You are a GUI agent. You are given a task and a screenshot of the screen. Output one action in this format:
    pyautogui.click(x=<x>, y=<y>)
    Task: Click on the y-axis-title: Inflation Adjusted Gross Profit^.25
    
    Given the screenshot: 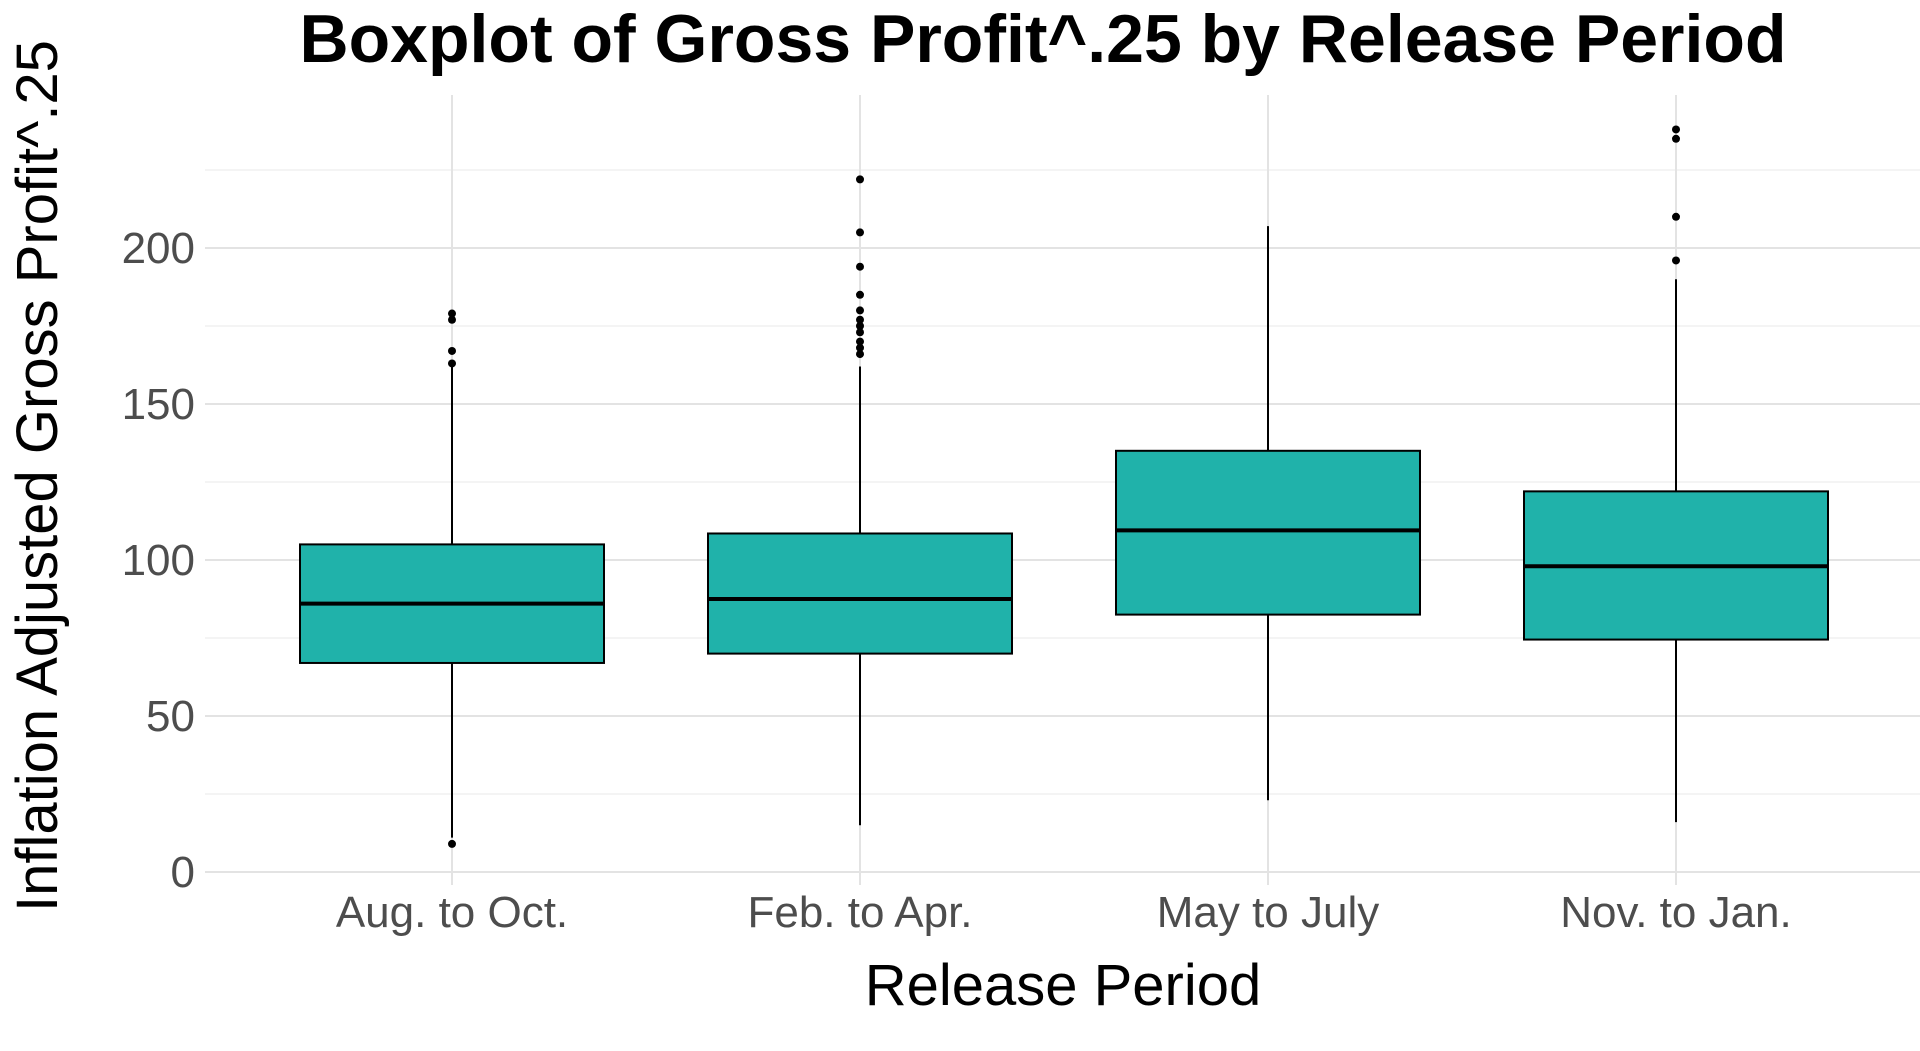 What is the action you would take?
    pyautogui.click(x=37, y=476)
    